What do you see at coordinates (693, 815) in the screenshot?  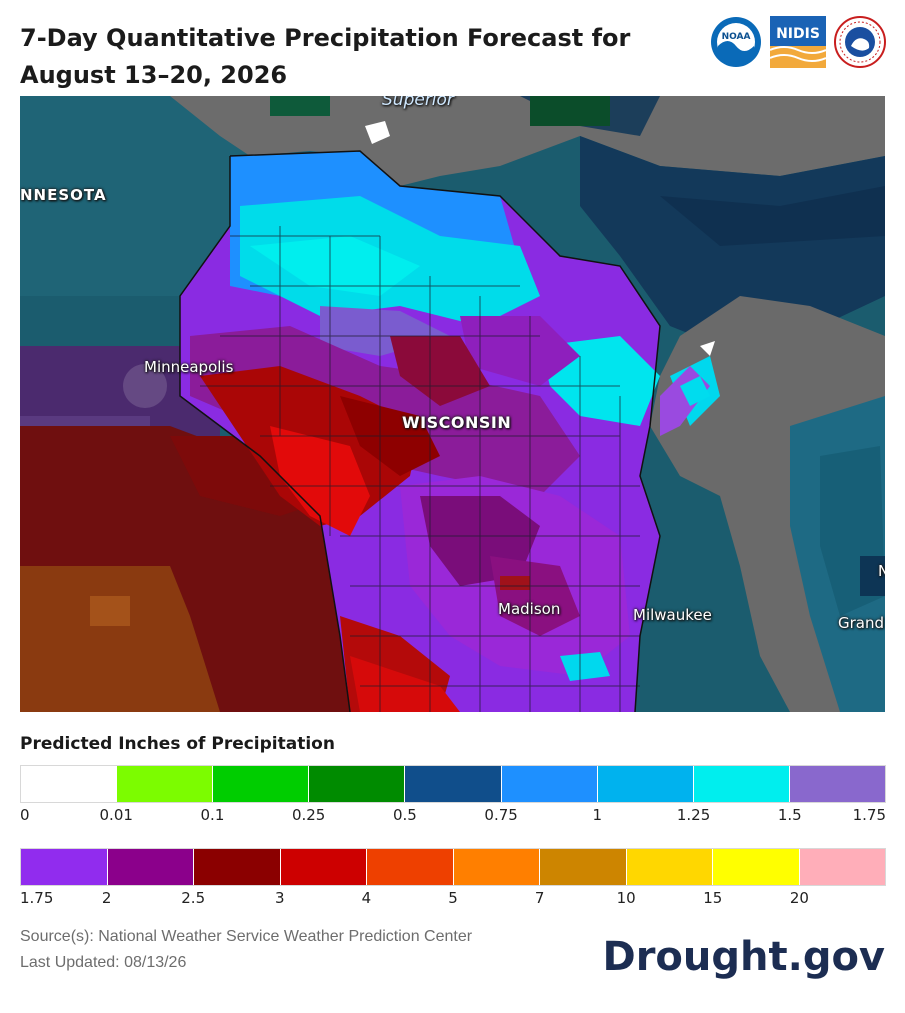 I see `legend-tick-label: 1.25` at bounding box center [693, 815].